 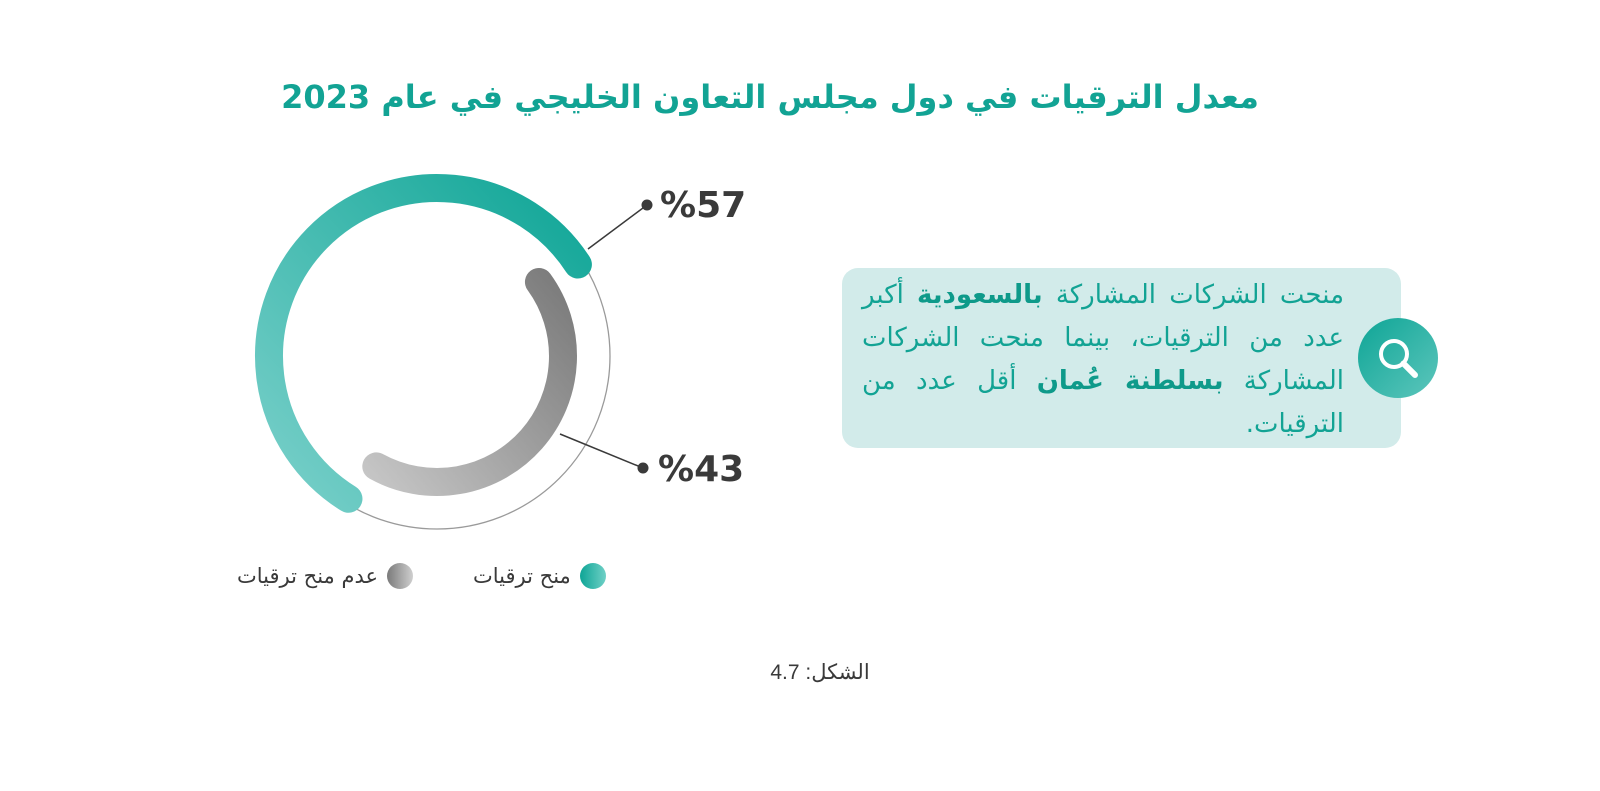 What do you see at coordinates (701, 469) in the screenshot?
I see `value-label-not-granted: %43` at bounding box center [701, 469].